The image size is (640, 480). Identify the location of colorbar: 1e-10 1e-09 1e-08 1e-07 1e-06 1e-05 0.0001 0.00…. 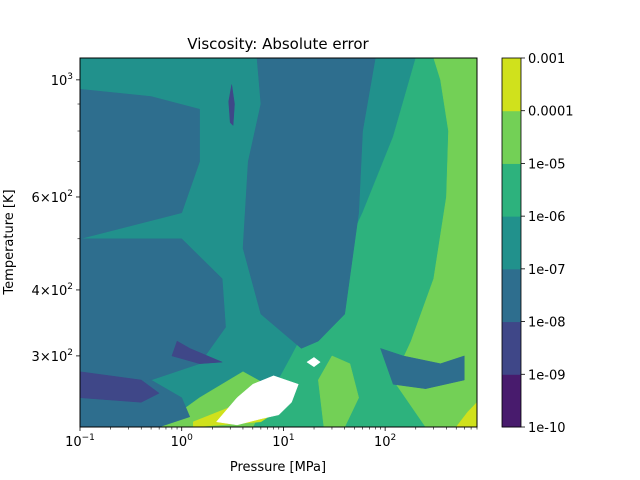
(537, 244).